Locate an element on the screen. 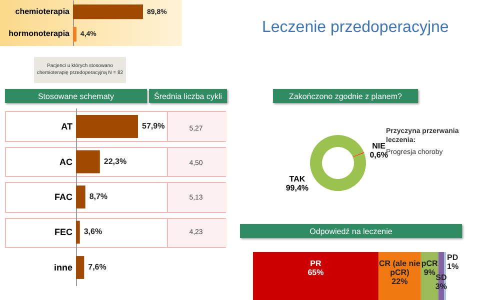  data-label: 22,3% is located at coordinates (115, 161).